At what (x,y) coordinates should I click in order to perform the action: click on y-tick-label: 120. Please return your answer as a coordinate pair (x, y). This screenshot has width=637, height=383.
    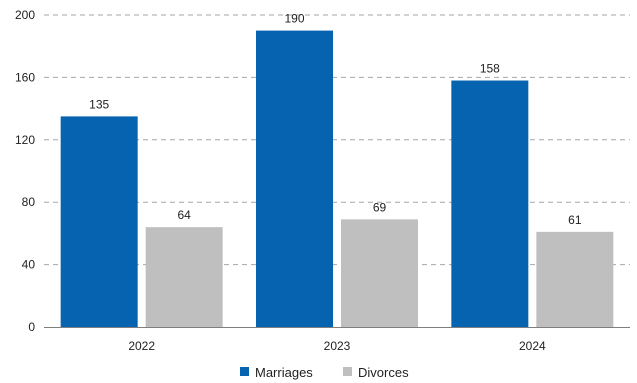
    Looking at the image, I should click on (25, 140).